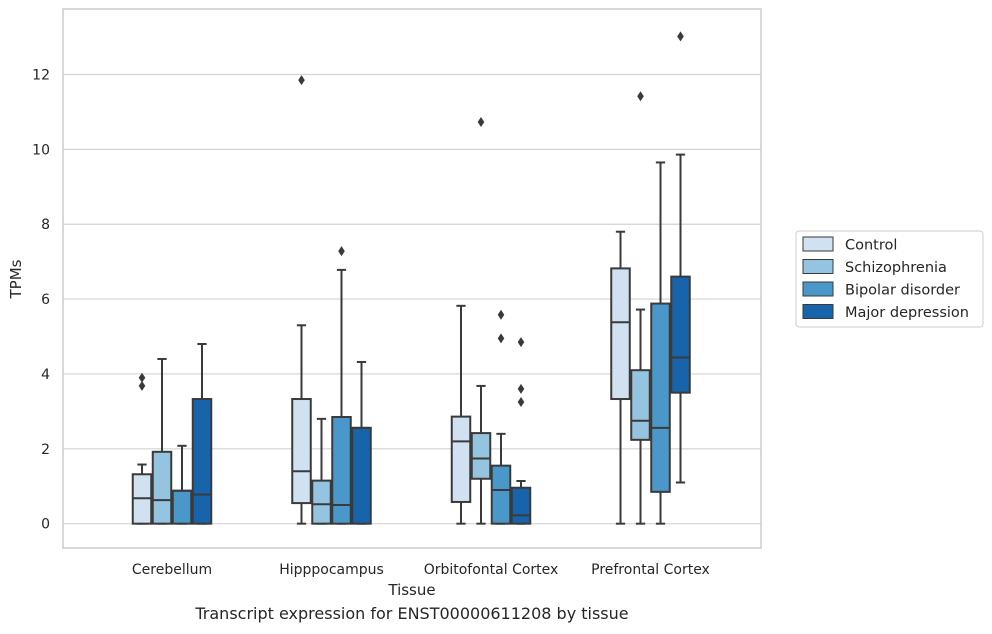 This screenshot has width=992, height=634. I want to click on x-tick-label: Cerebellum, so click(172, 570).